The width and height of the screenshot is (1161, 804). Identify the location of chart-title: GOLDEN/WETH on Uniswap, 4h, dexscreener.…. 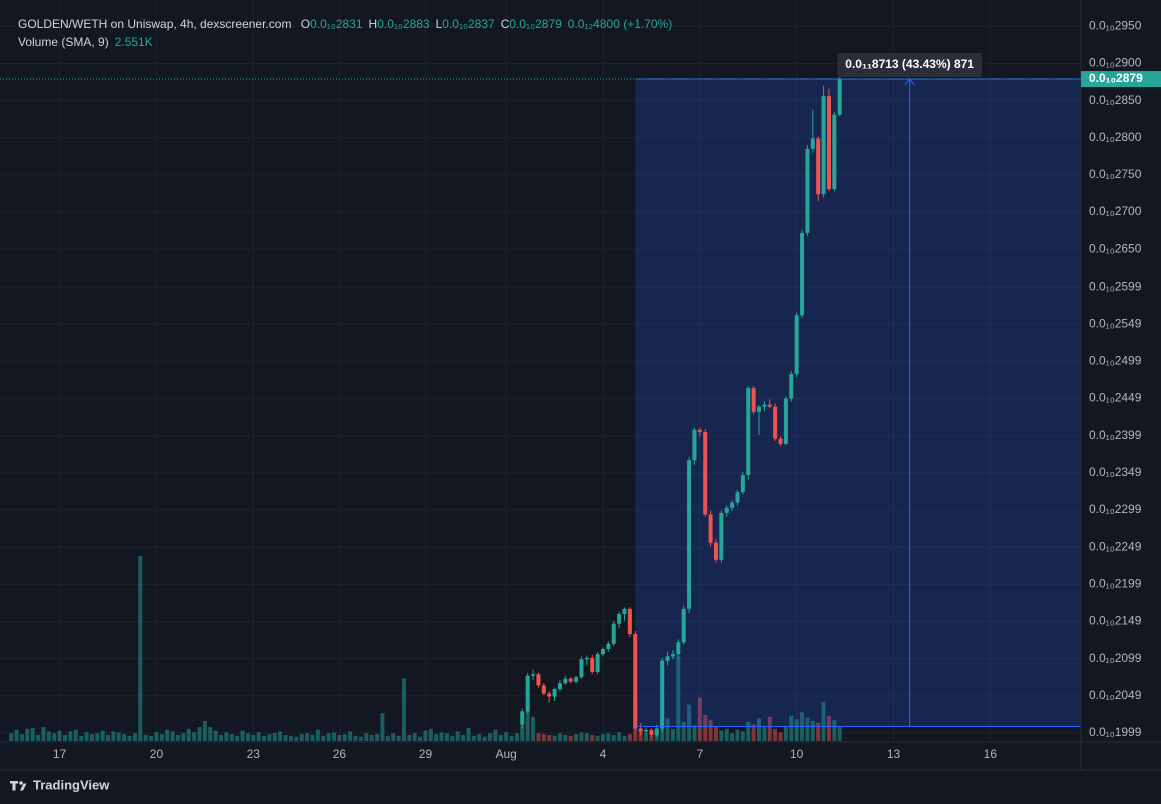
(155, 24).